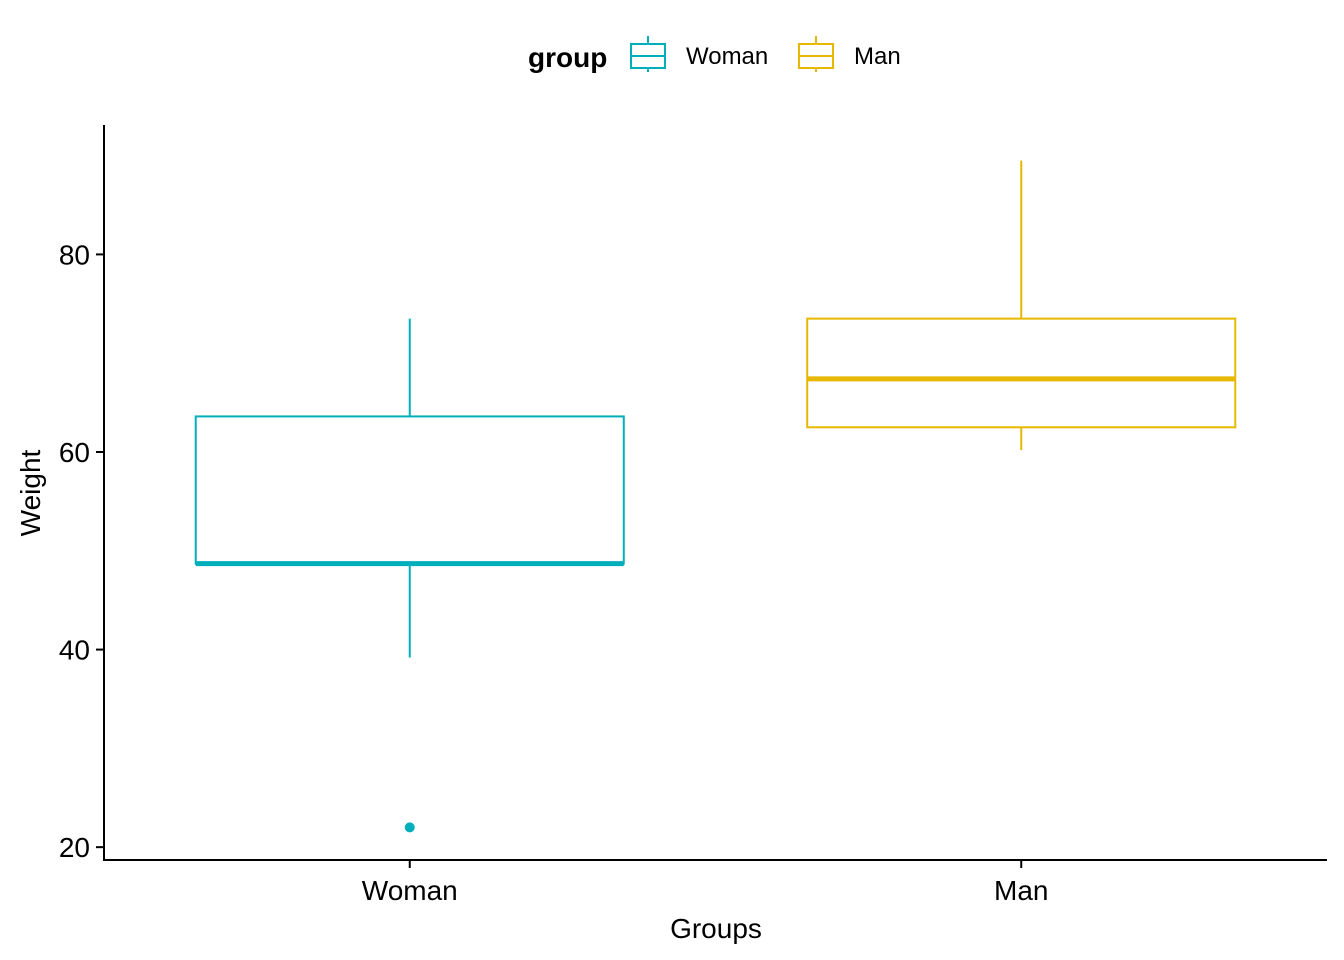 The width and height of the screenshot is (1344, 960). Describe the element at coordinates (409, 827) in the screenshot. I see `outlier-point` at that location.